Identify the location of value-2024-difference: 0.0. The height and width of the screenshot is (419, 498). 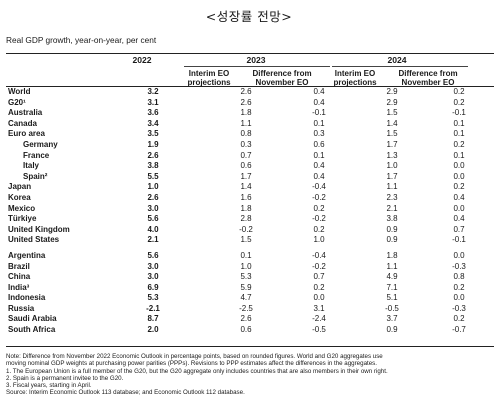
(459, 255).